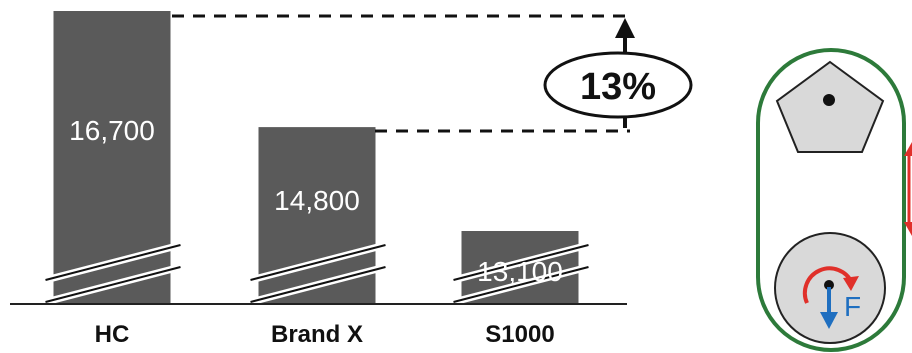 The width and height of the screenshot is (912, 353). Describe the element at coordinates (852, 306) in the screenshot. I see `force-label: F` at that location.